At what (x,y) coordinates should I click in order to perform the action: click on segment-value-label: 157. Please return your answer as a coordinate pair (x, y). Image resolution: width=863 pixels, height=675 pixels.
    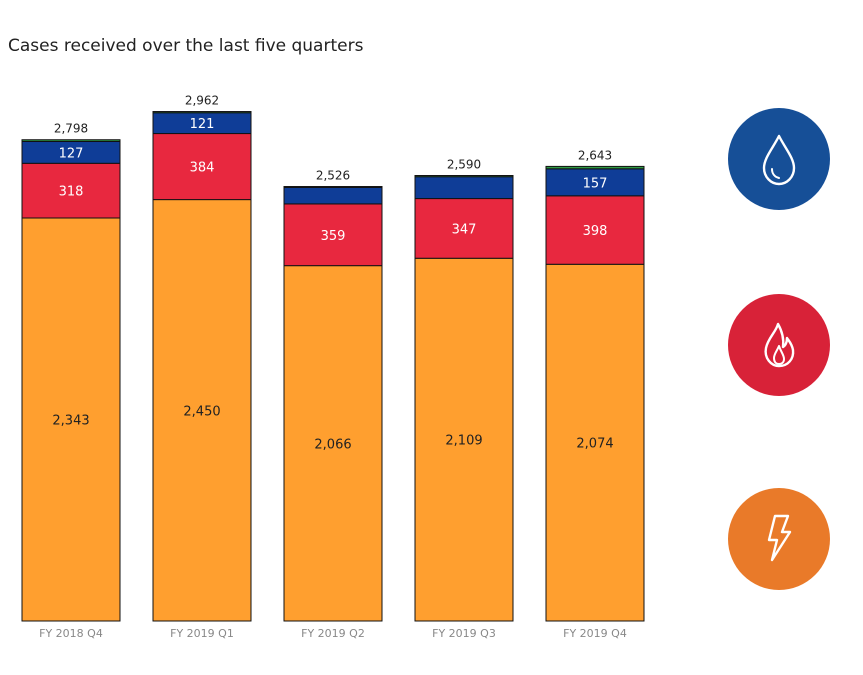
    Looking at the image, I should click on (595, 183).